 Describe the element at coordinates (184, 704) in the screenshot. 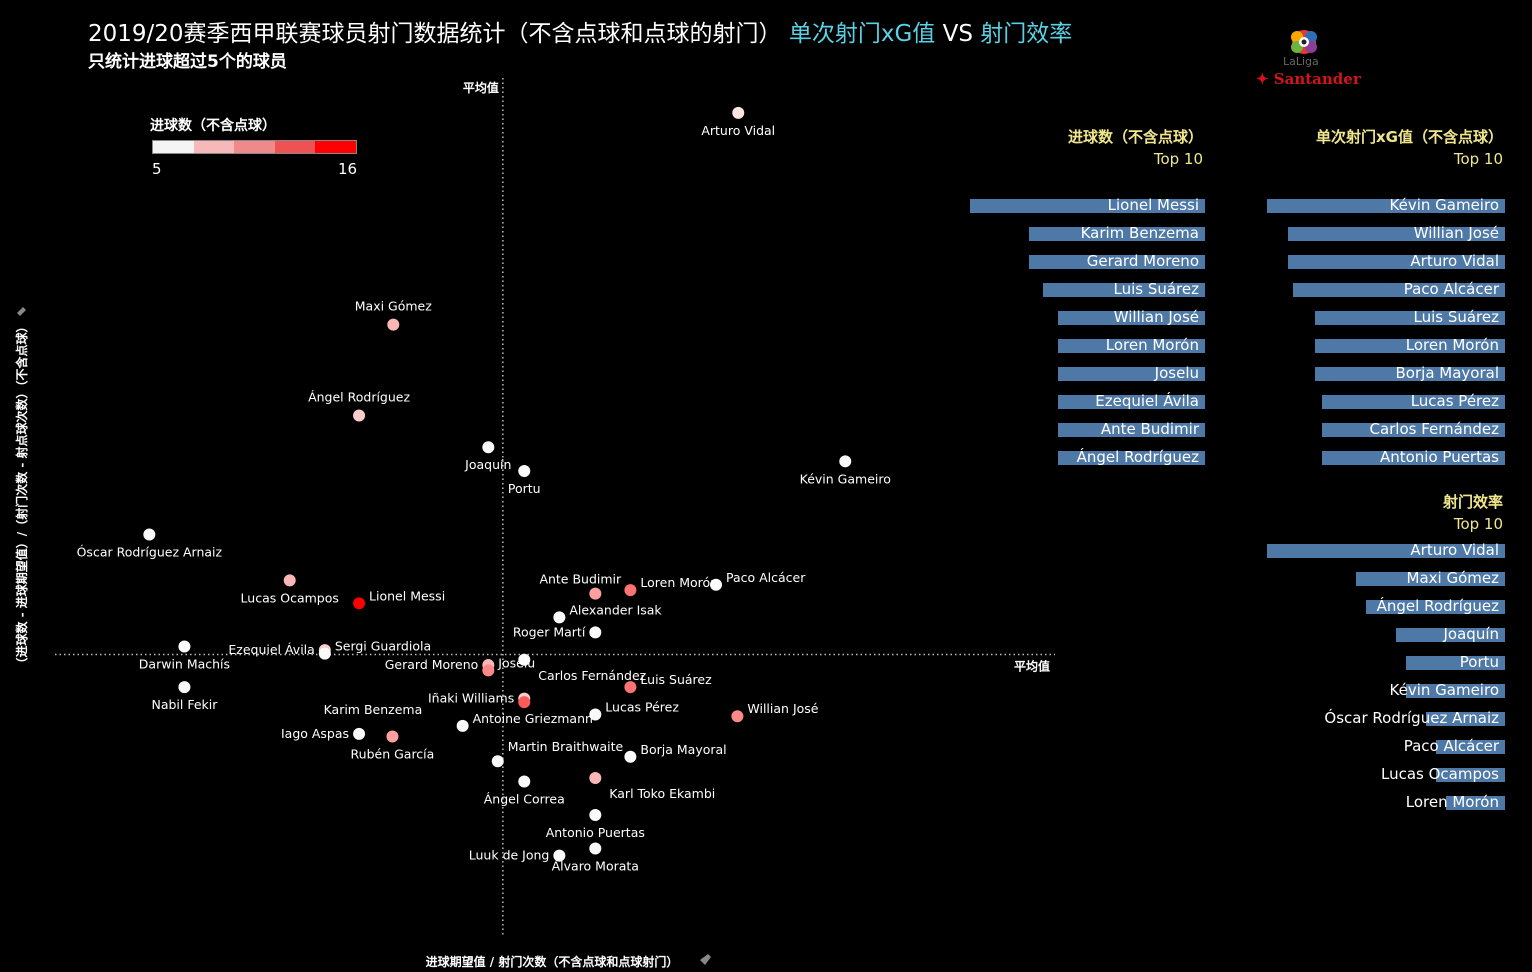

I see `point-label: Nabil Fekir` at that location.